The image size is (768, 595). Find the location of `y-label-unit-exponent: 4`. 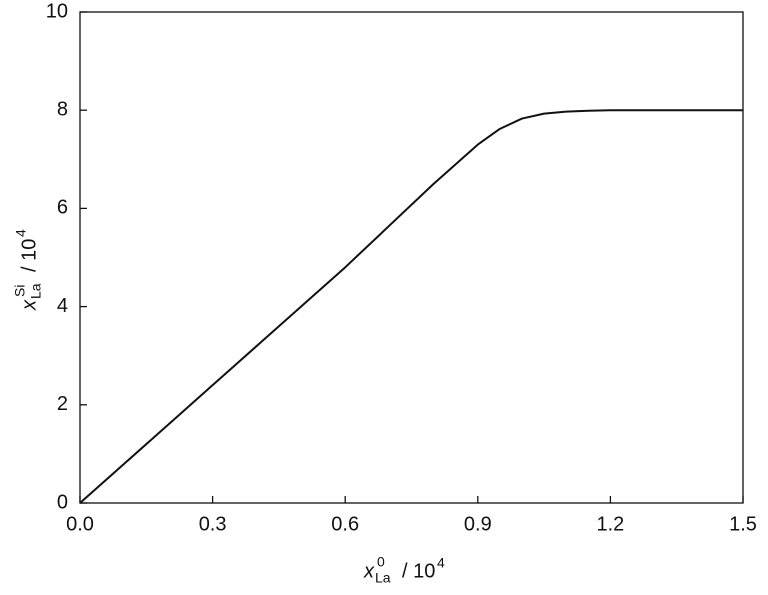

y-label-unit-exponent: 4 is located at coordinates (21, 233).